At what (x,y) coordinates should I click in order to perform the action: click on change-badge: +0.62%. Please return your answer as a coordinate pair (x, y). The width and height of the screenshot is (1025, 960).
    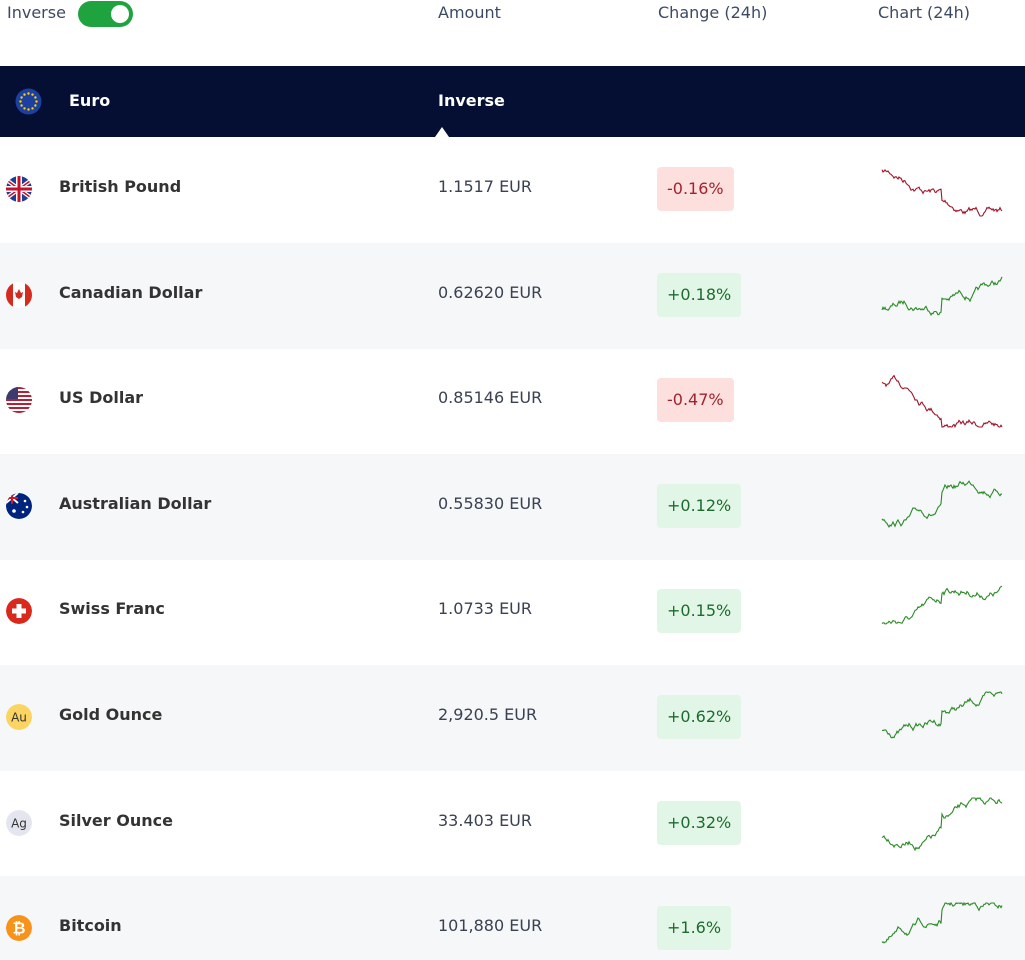
    Looking at the image, I should click on (699, 717).